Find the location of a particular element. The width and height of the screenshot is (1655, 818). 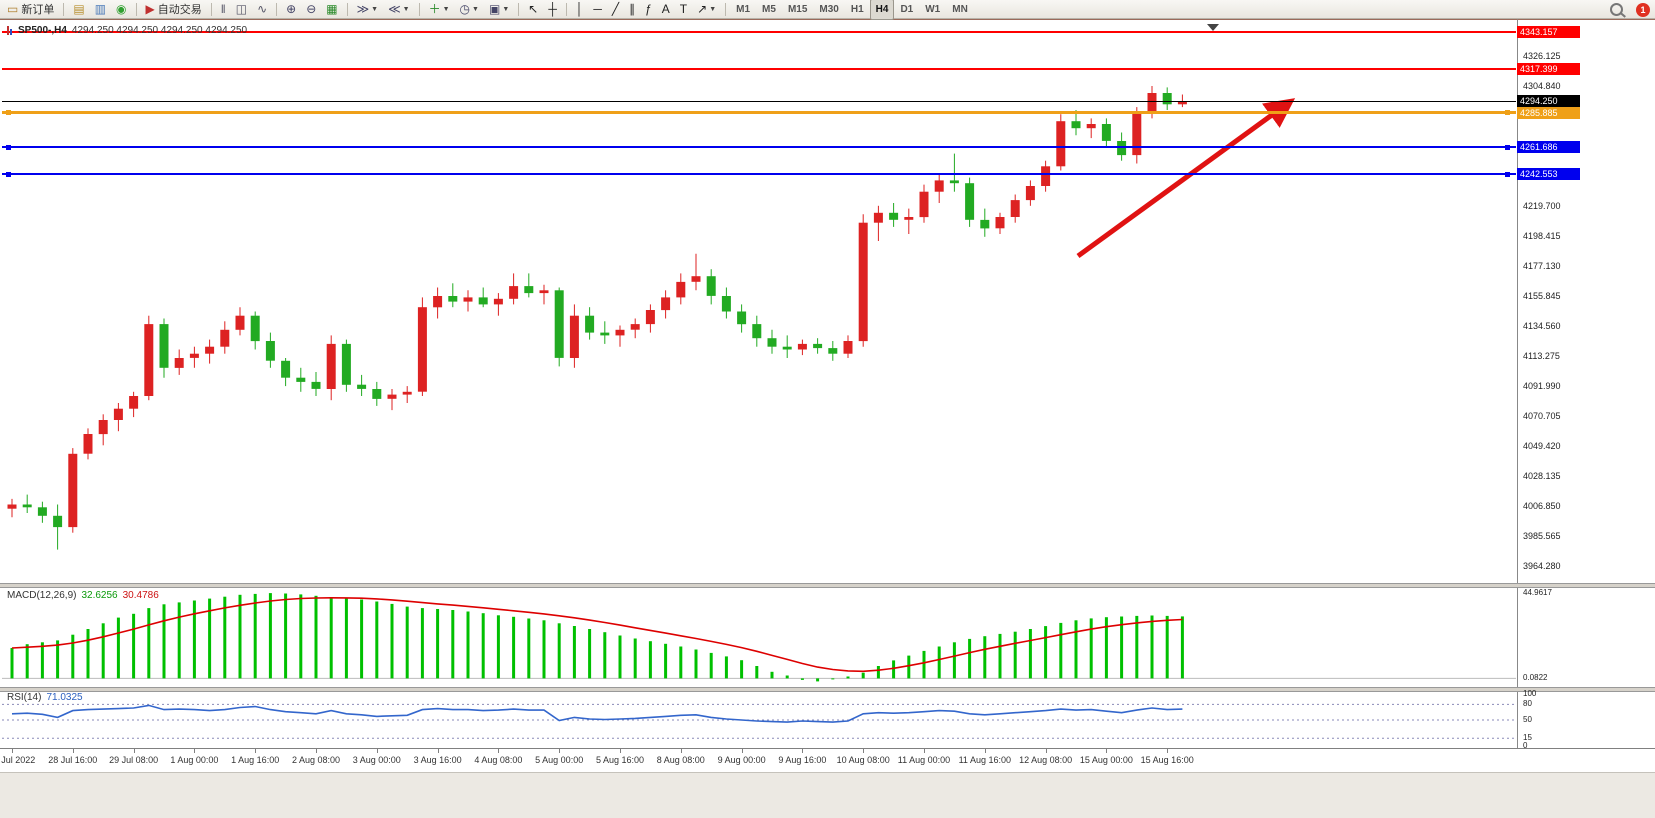

new-chart-button: ▤ is located at coordinates (78, 9).